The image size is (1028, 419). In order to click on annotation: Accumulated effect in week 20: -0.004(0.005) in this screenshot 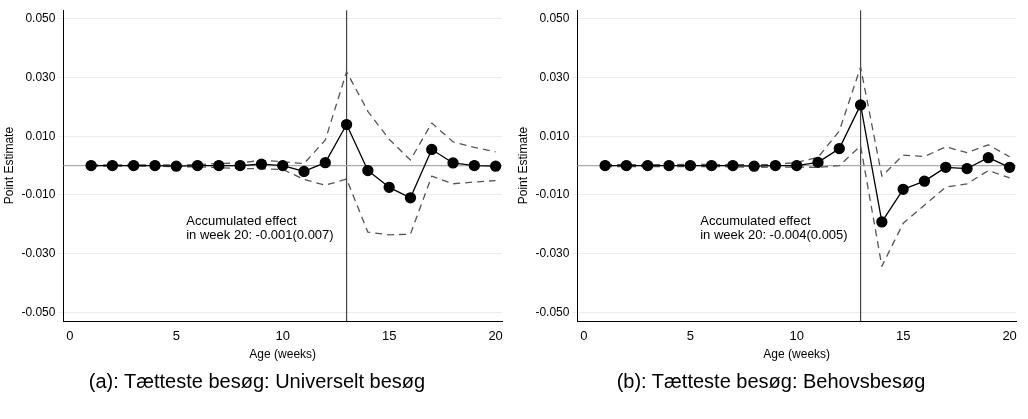, I will do `click(774, 228)`.